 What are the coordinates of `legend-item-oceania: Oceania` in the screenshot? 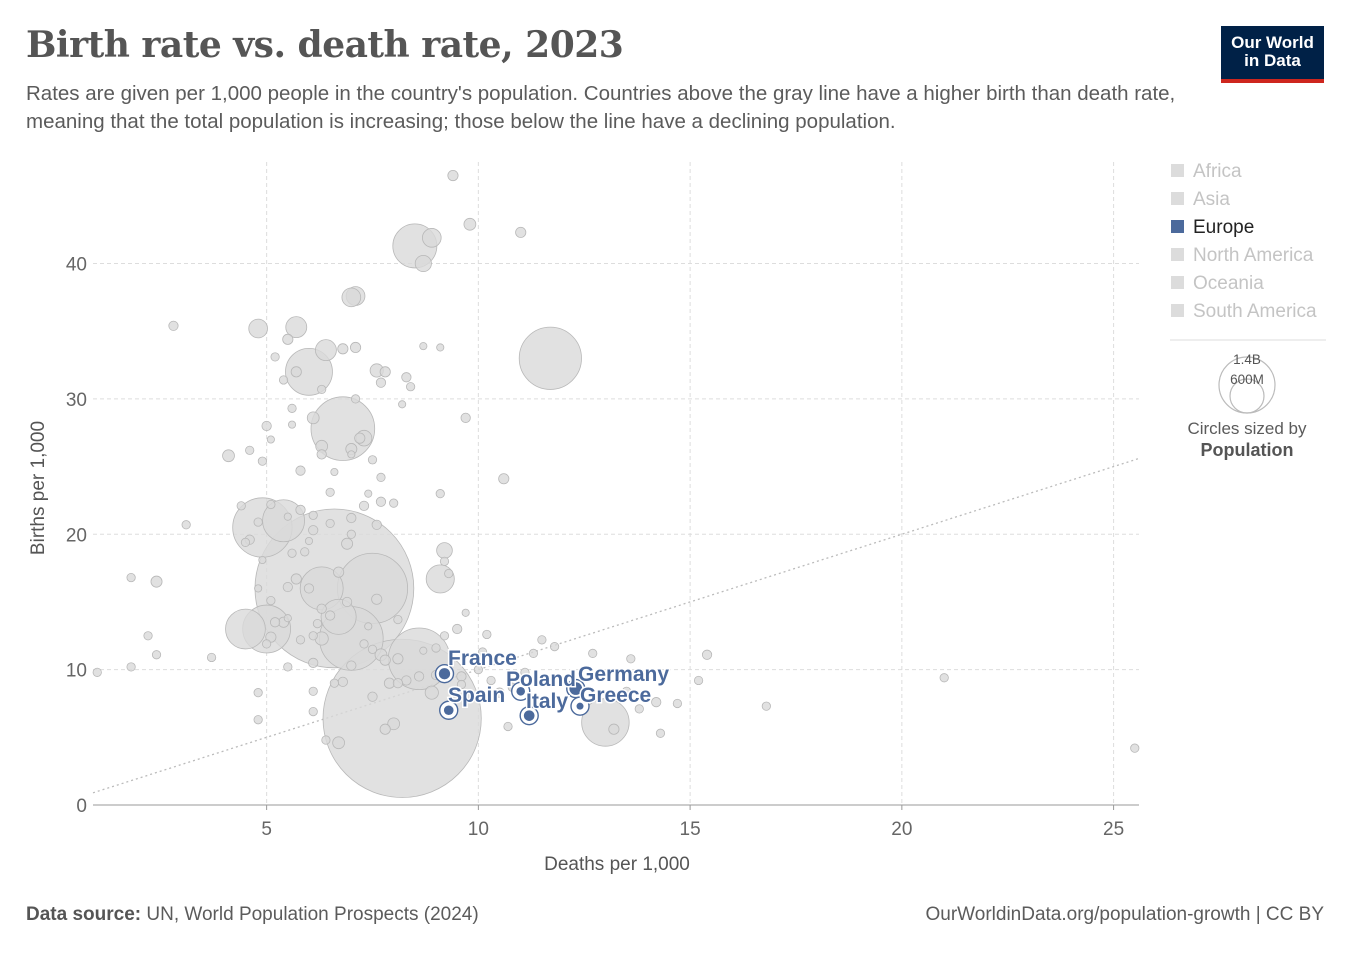 It's located at (1228, 283).